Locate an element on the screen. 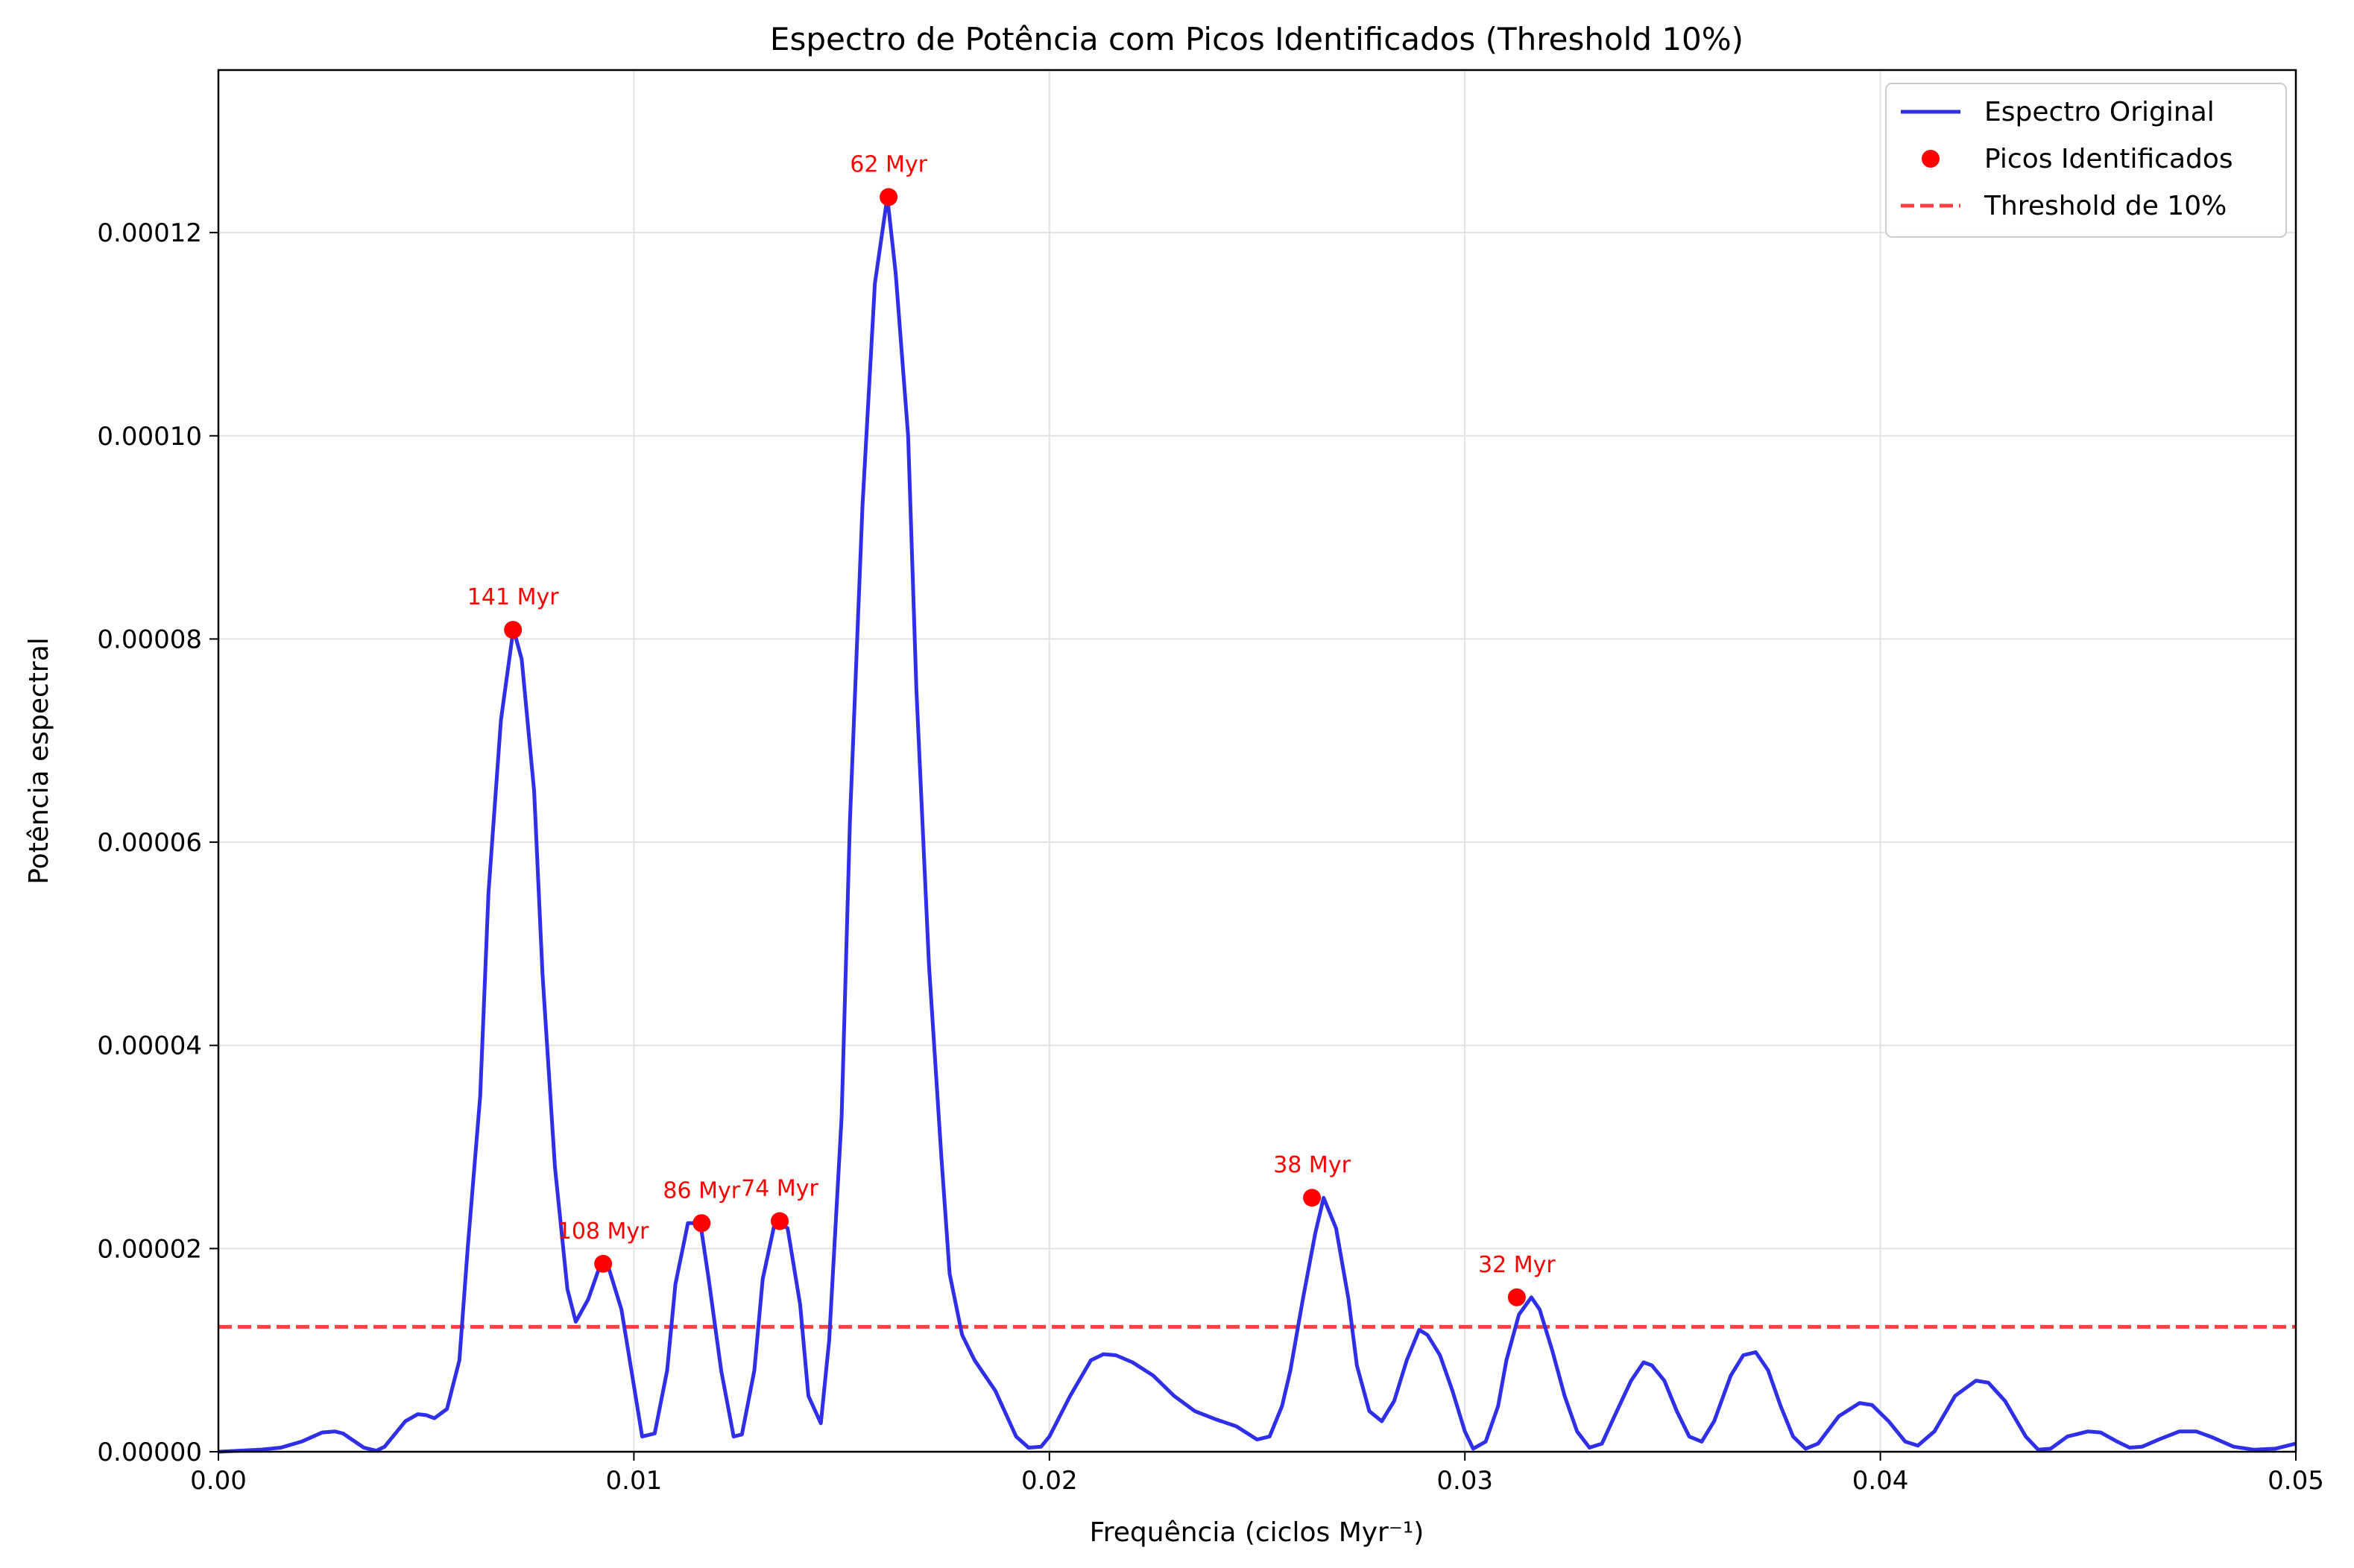  legend-label-spectrum: Espectro Original is located at coordinates (2099, 112).